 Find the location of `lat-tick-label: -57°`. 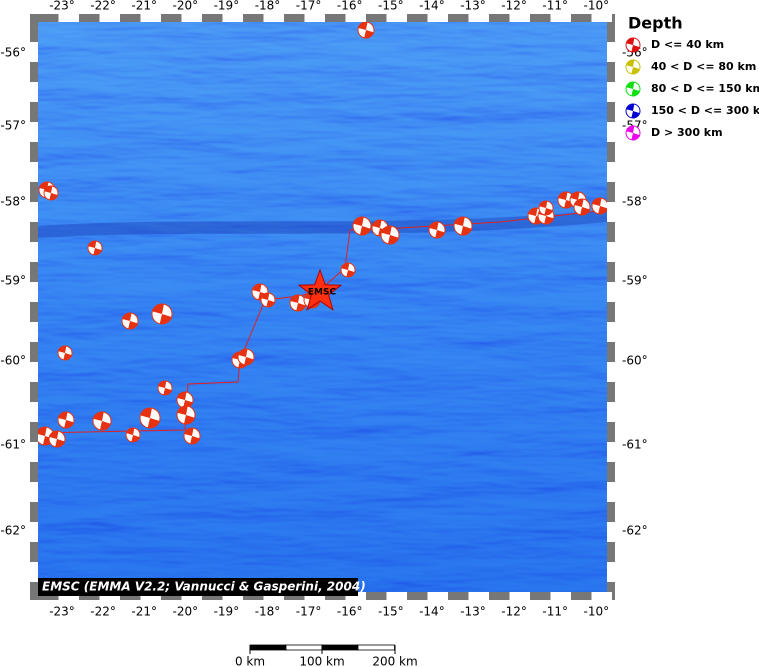

lat-tick-label: -57° is located at coordinates (13, 126).